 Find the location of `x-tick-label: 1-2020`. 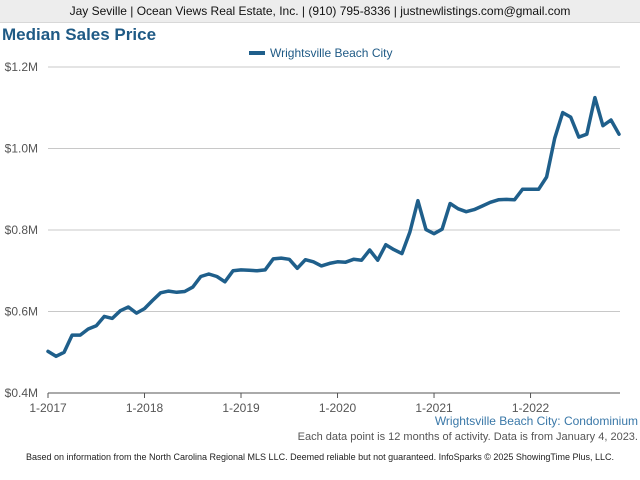

x-tick-label: 1-2020 is located at coordinates (338, 406).